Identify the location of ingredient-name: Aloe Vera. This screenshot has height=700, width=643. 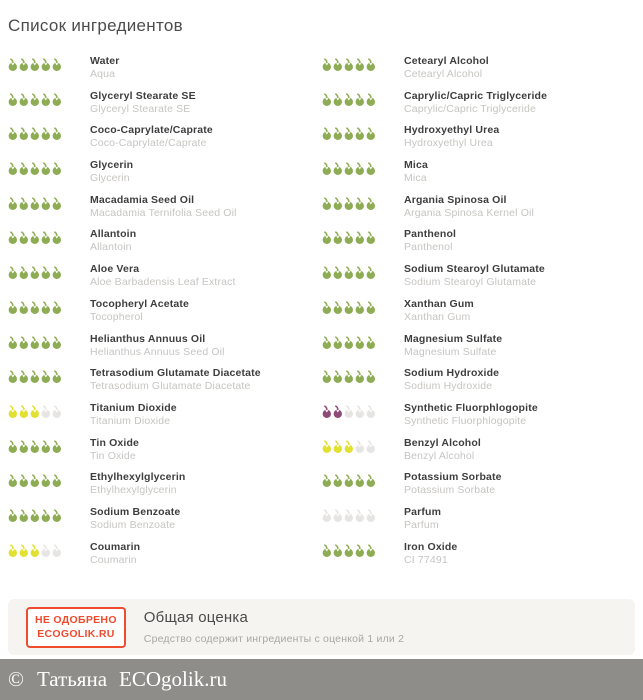
(115, 269).